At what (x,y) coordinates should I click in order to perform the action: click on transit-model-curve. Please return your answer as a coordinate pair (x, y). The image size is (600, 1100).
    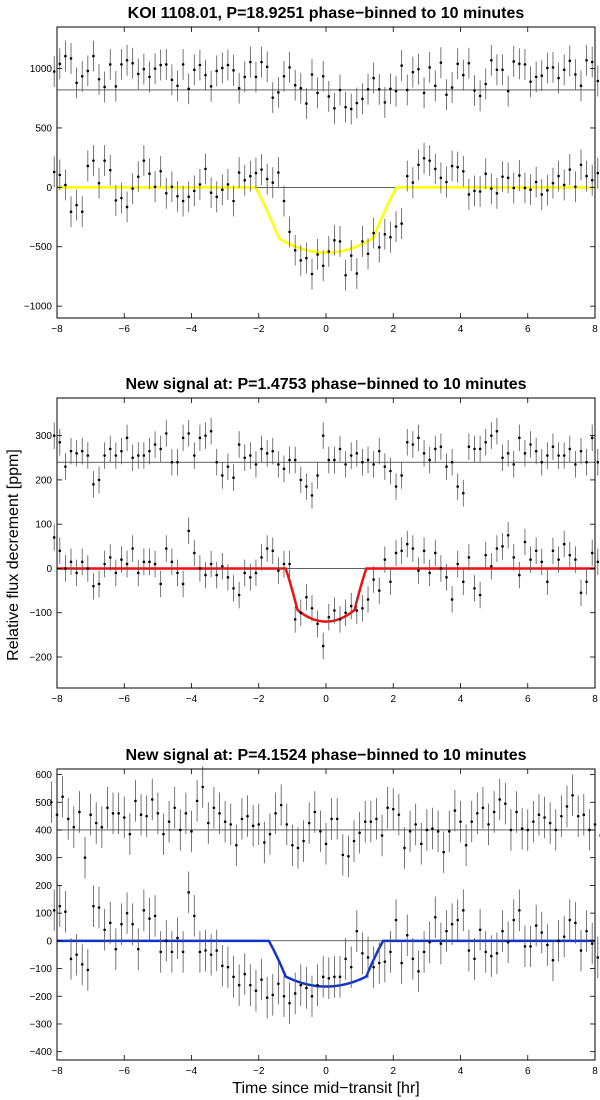
    Looking at the image, I should click on (326, 963).